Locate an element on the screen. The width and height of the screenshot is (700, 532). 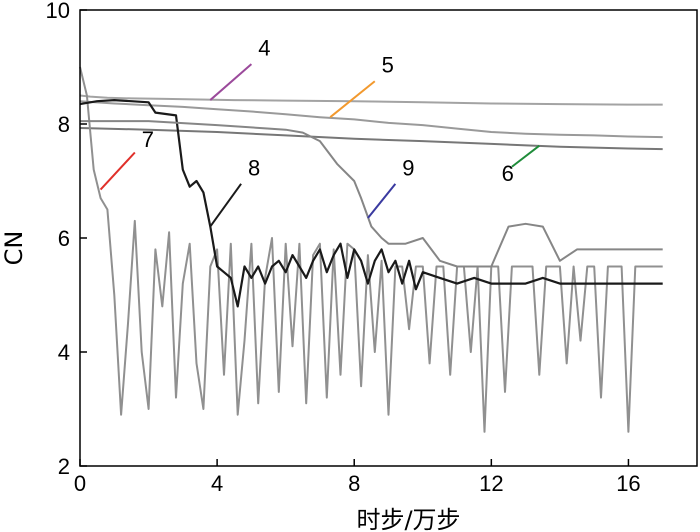
annotation-label-5: 5 is located at coordinates (388, 65).